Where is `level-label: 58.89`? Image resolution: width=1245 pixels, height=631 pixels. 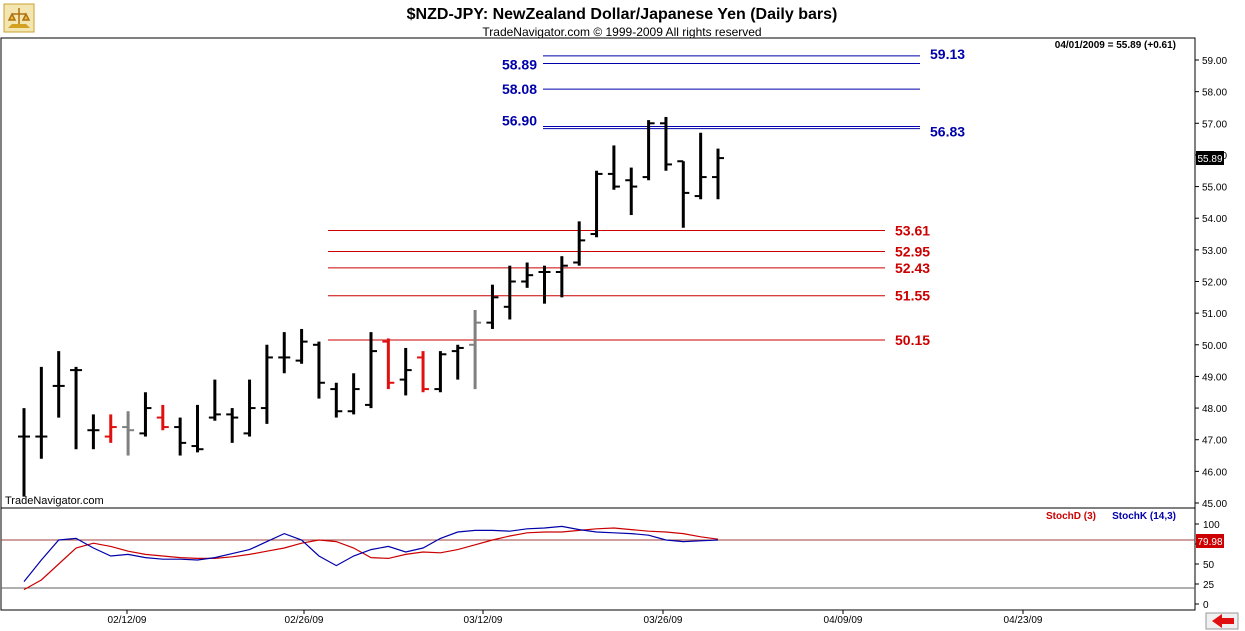
level-label: 58.89 is located at coordinates (519, 64).